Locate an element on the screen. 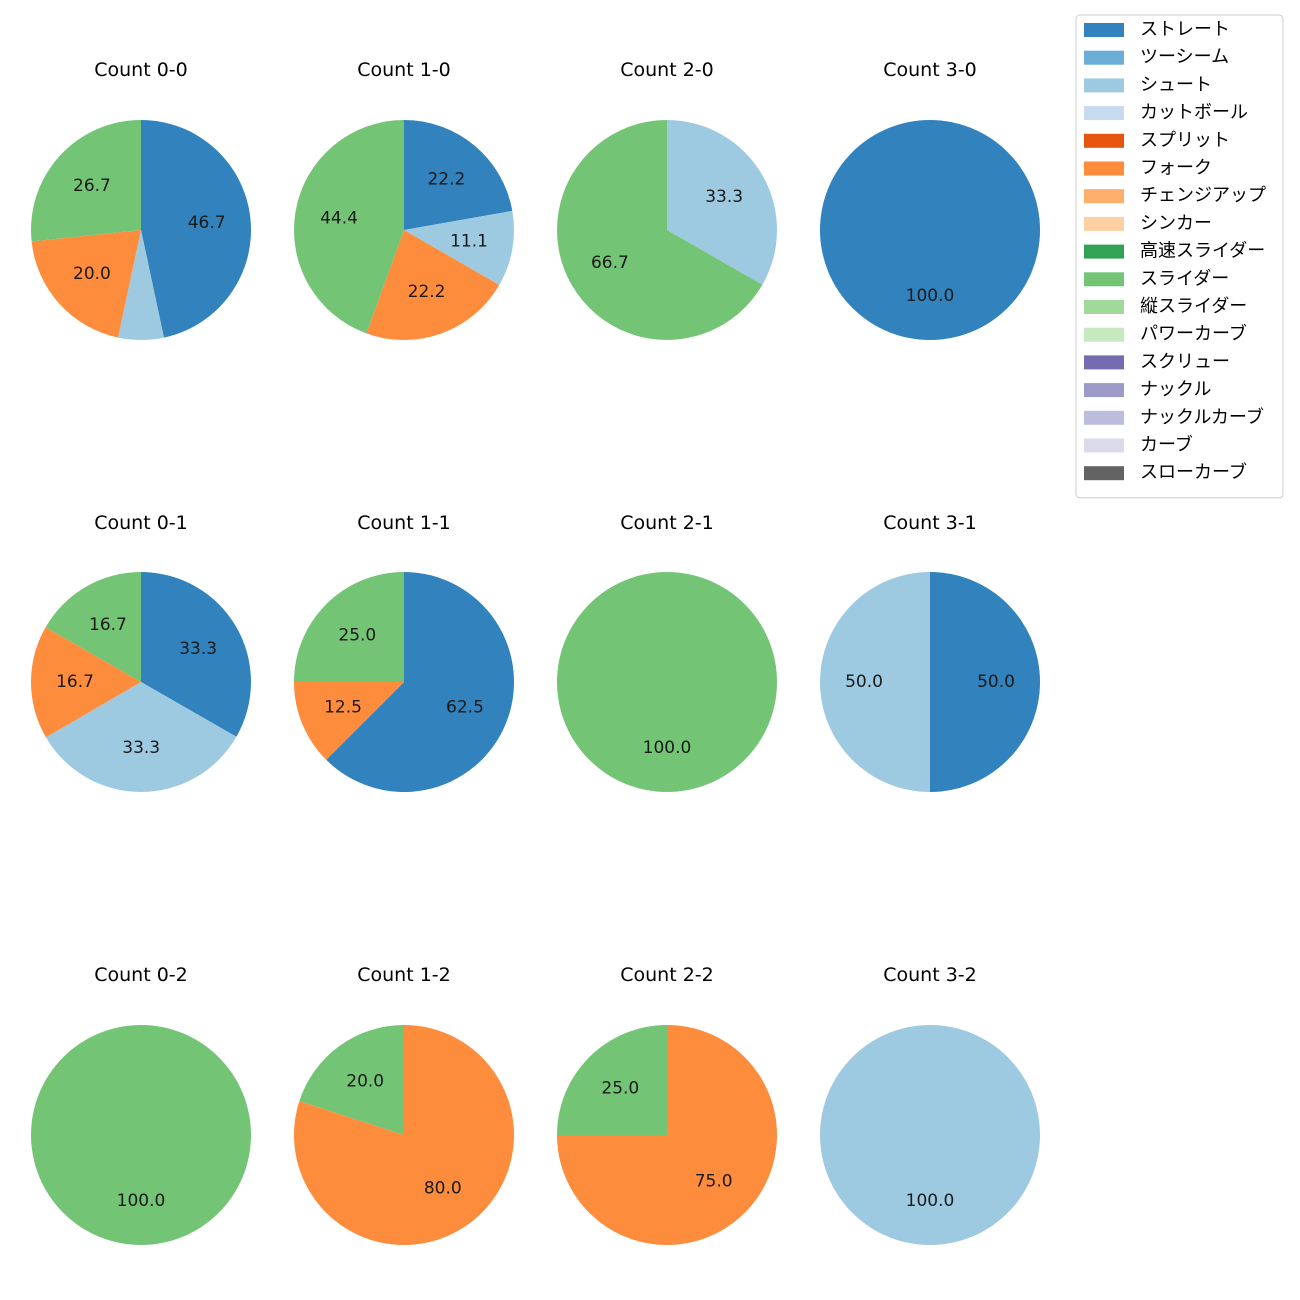 This screenshot has height=1300, width=1300. legend-label: シンカー is located at coordinates (1176, 223).